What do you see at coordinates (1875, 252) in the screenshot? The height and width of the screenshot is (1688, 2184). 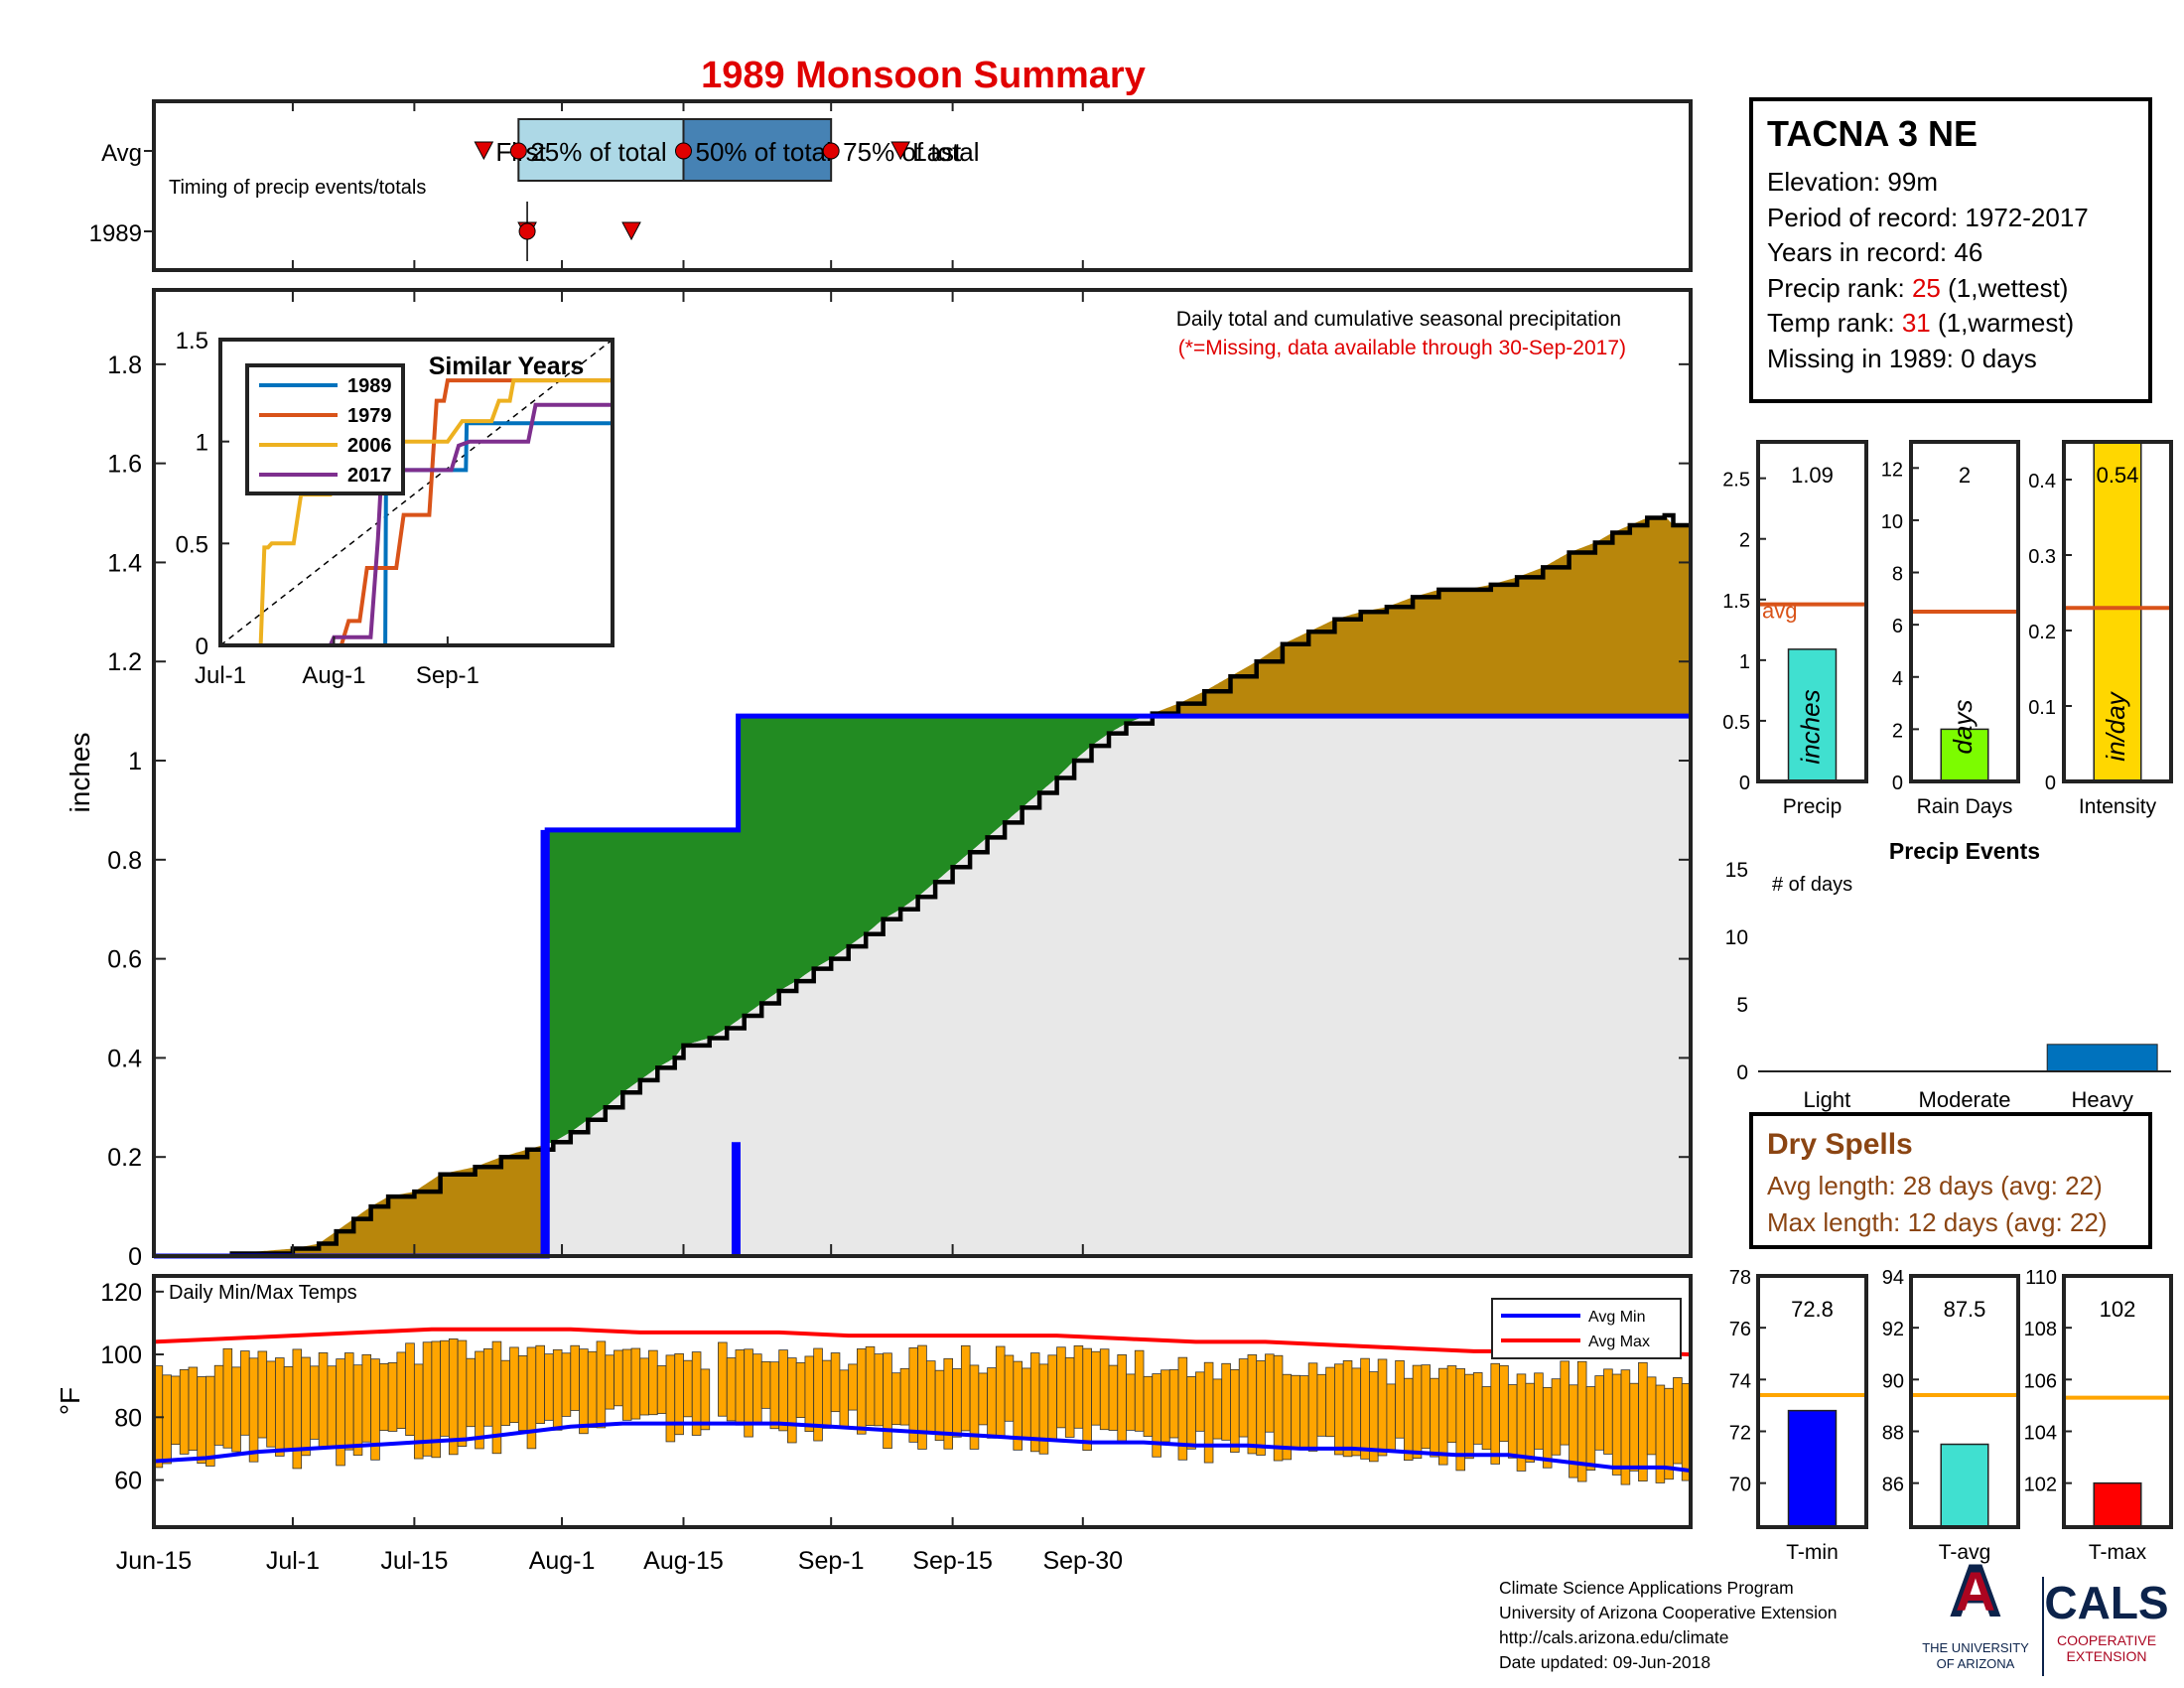 I see `station-years: Years in record: 46` at bounding box center [1875, 252].